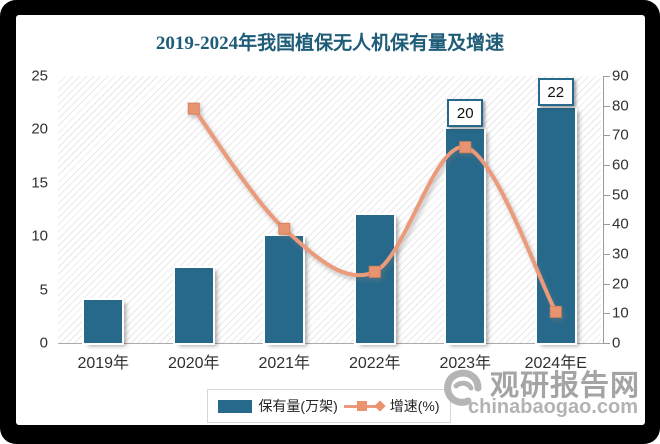 This screenshot has width=660, height=444. Describe the element at coordinates (565, 386) in the screenshot. I see `watermark-name: 观研报告网` at that location.